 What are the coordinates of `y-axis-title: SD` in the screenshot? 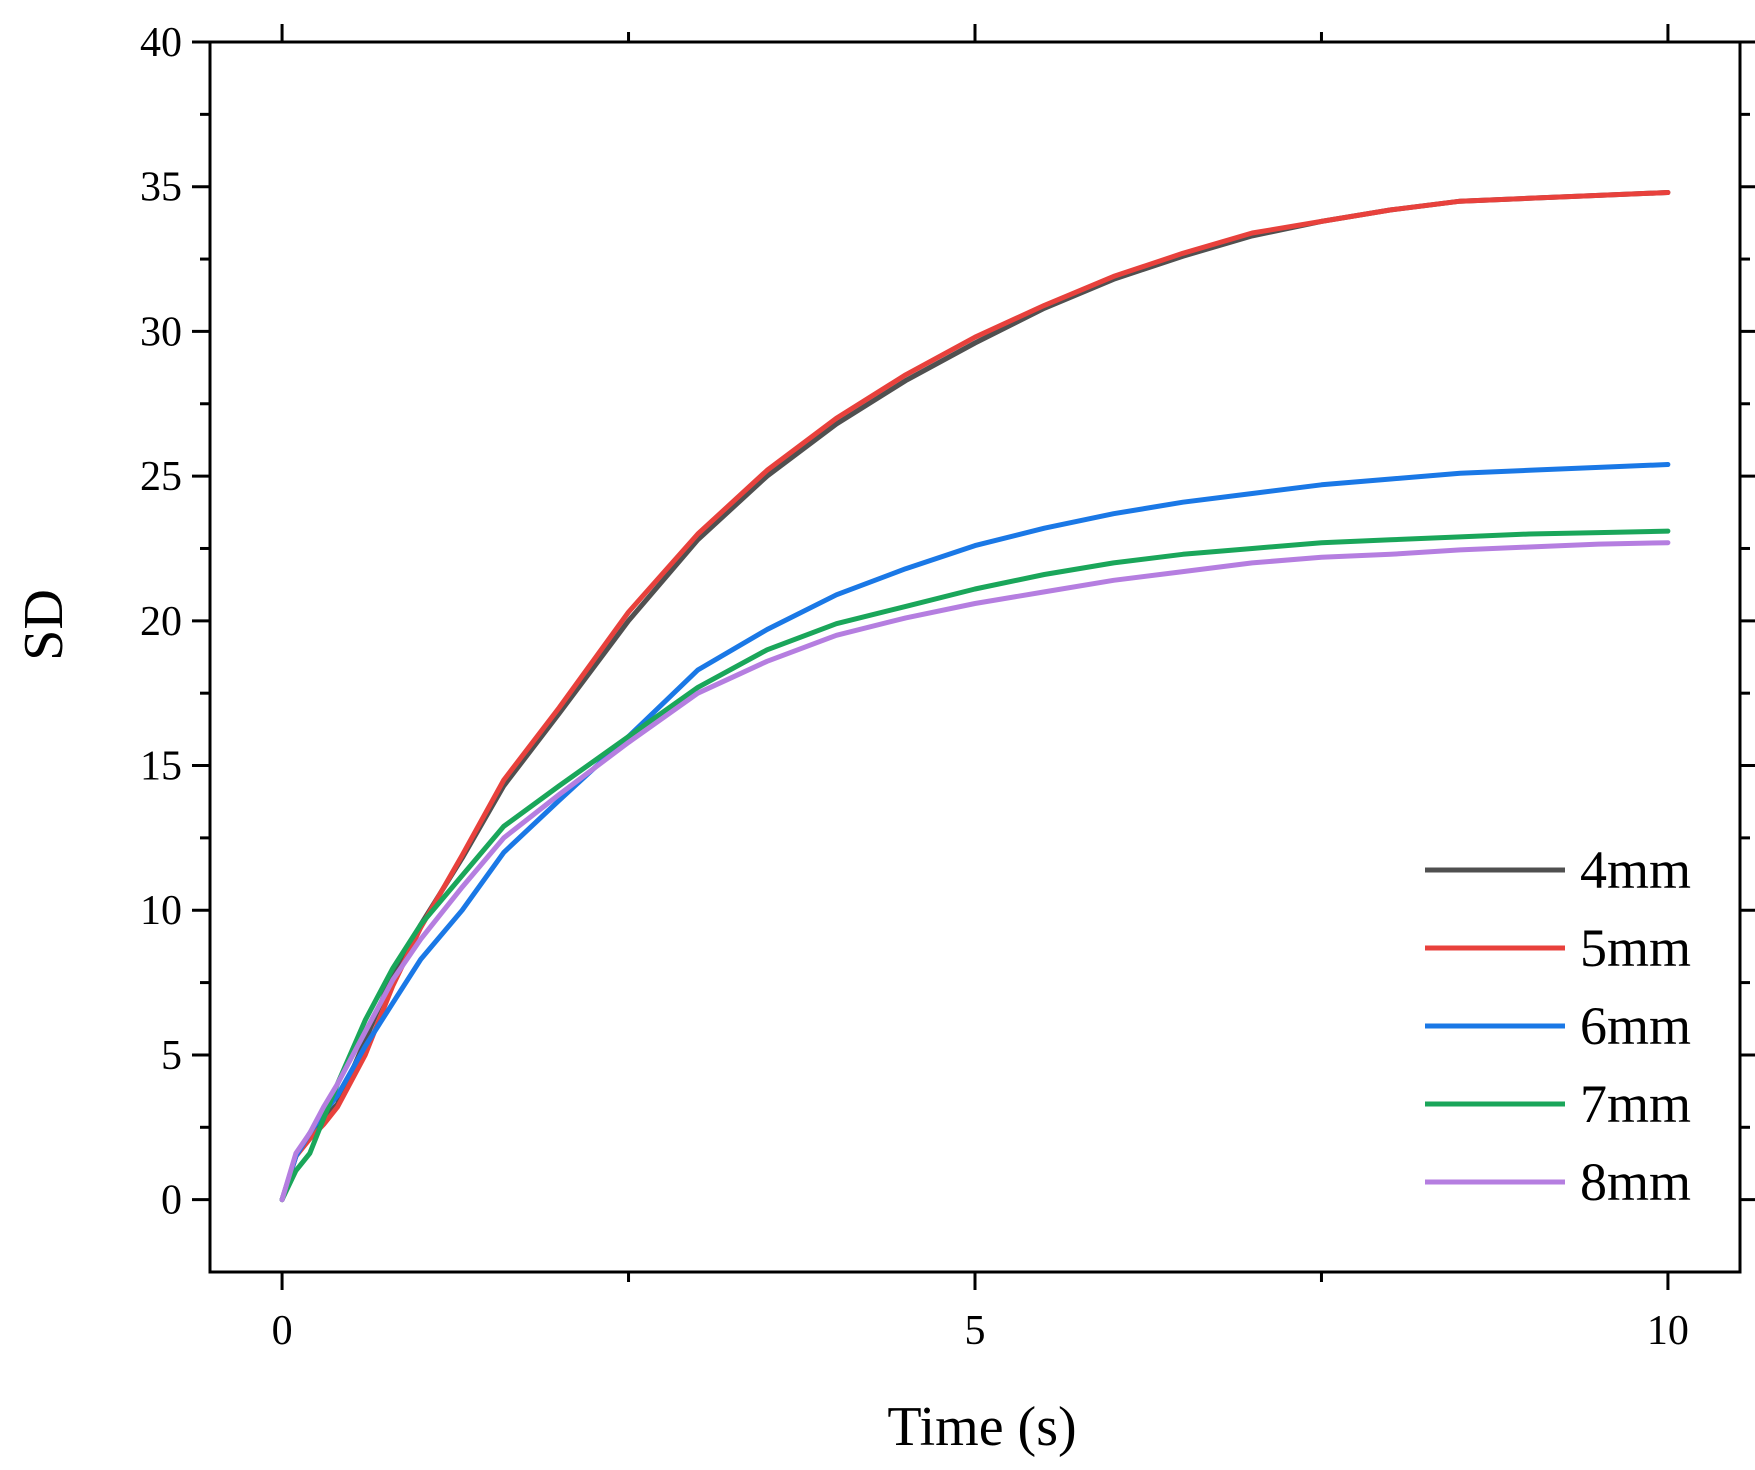 It's located at (44, 625).